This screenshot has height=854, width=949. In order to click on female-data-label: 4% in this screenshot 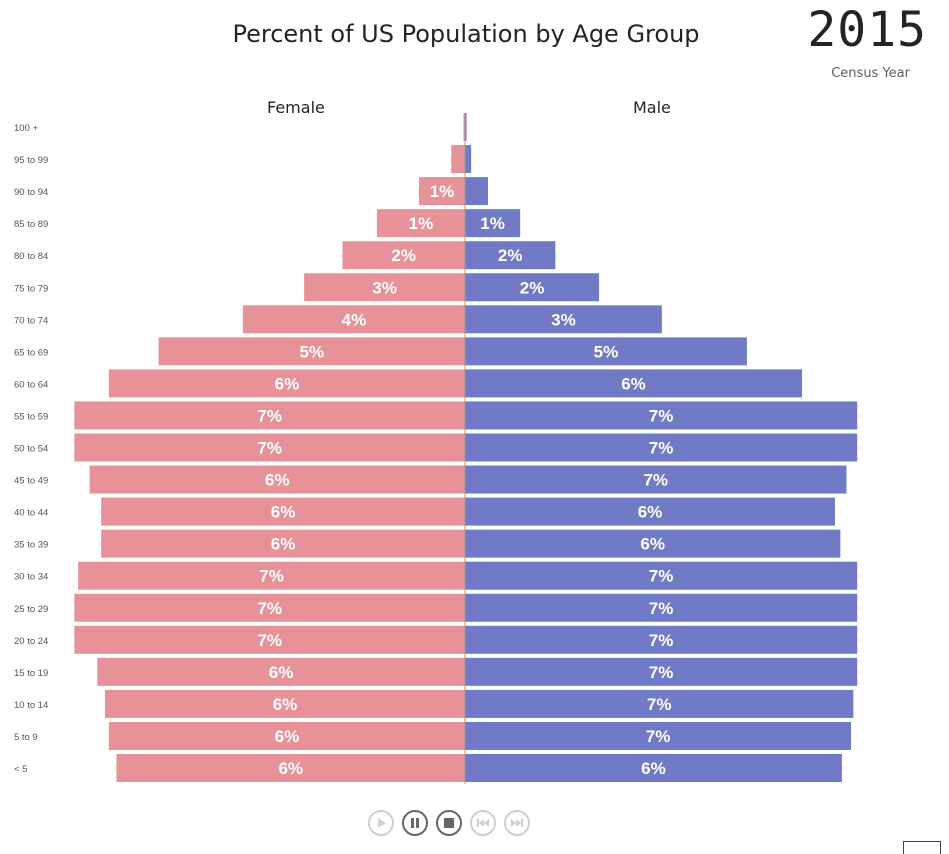, I will do `click(354, 319)`.